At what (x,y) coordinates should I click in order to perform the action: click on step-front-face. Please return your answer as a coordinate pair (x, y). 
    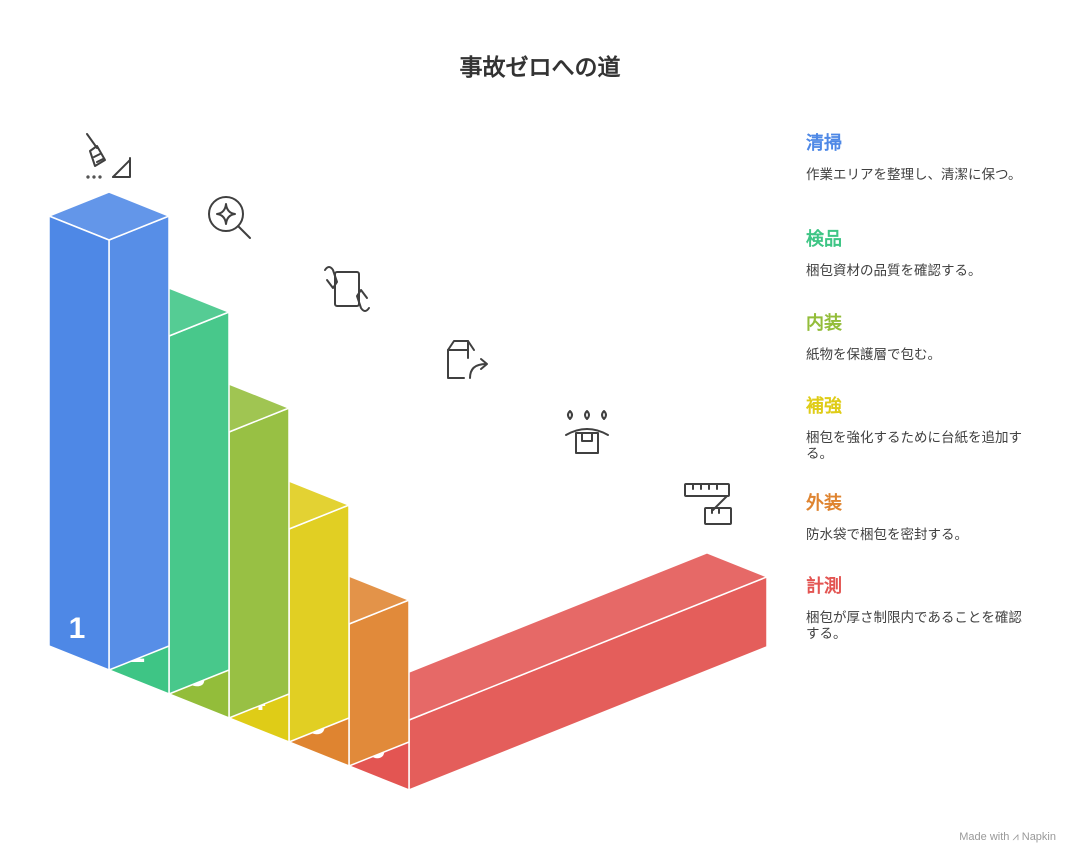
    Looking at the image, I should click on (79, 443).